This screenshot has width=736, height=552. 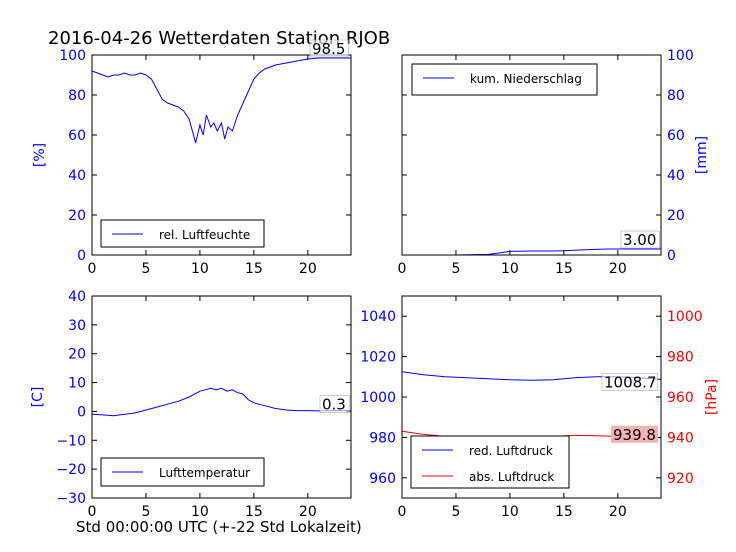 What do you see at coordinates (618, 512) in the screenshot?
I see `pressure-x-tick-label: 20` at bounding box center [618, 512].